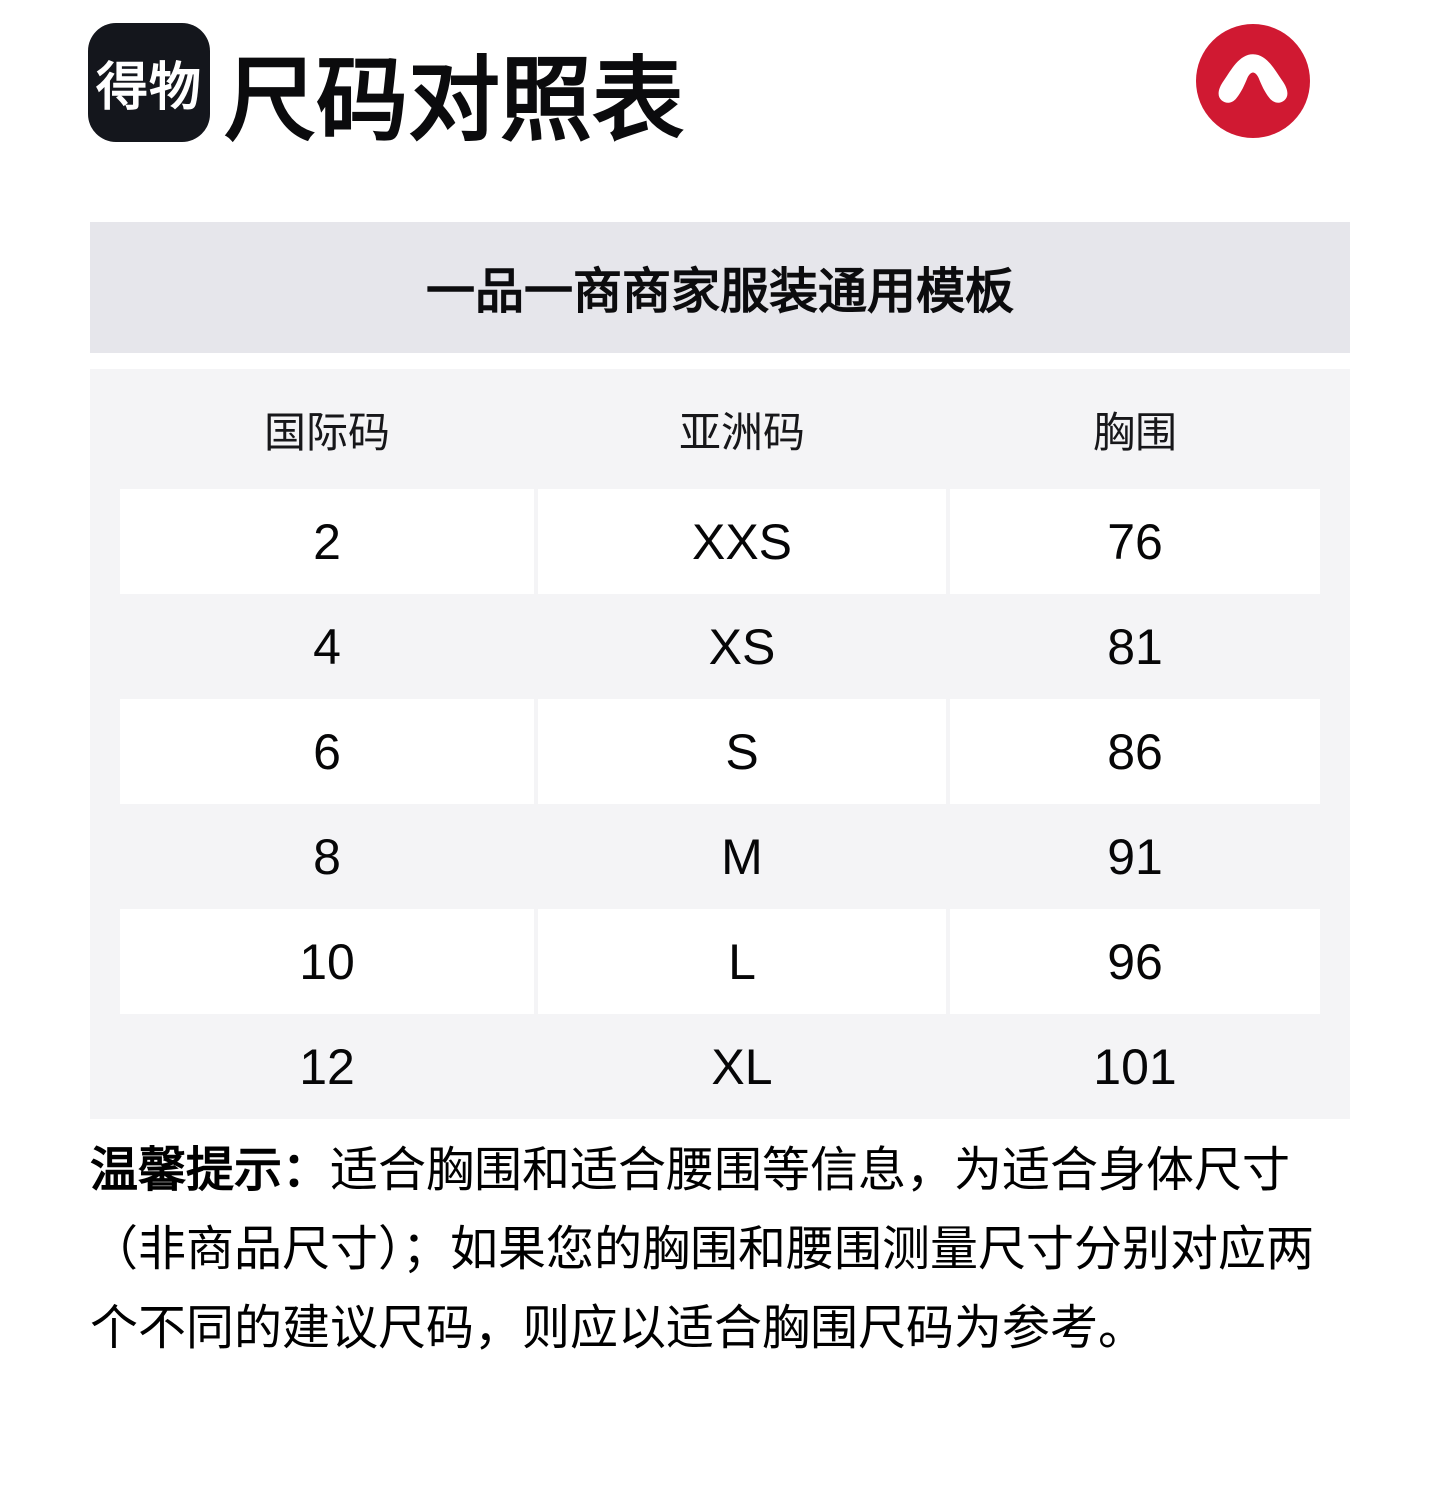 This screenshot has width=1440, height=1491. What do you see at coordinates (742, 541) in the screenshot?
I see `cell-asian-size: XXS` at bounding box center [742, 541].